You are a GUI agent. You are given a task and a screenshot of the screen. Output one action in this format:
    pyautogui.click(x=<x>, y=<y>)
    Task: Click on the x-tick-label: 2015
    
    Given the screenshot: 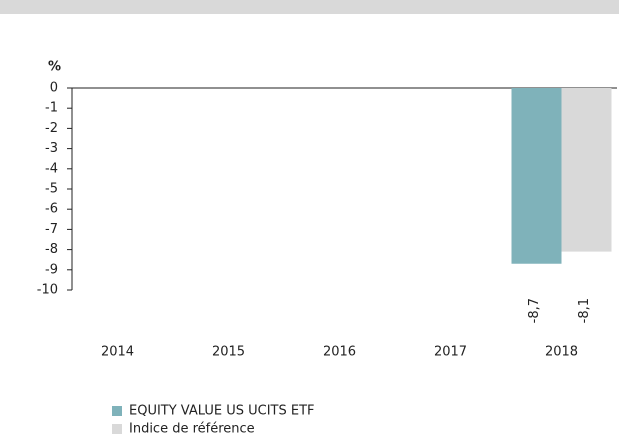 What is the action you would take?
    pyautogui.click(x=228, y=352)
    